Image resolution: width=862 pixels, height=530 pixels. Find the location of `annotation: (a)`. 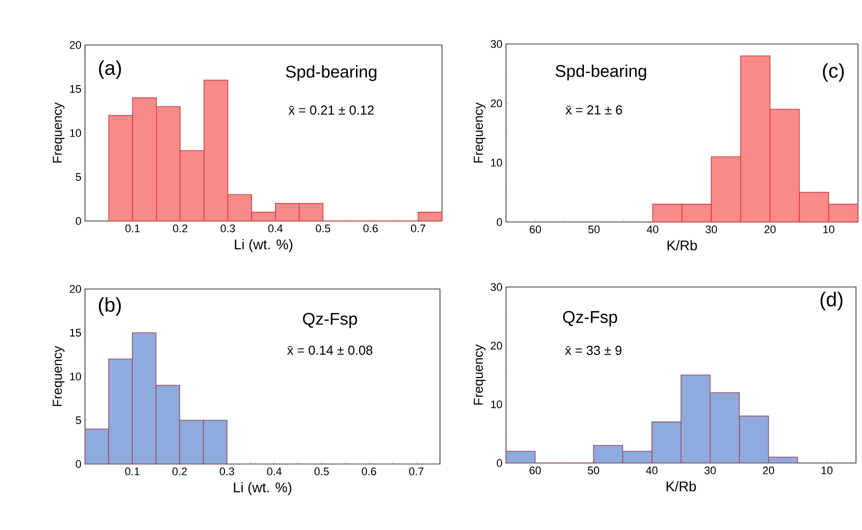

annotation: (a) is located at coordinates (110, 69).